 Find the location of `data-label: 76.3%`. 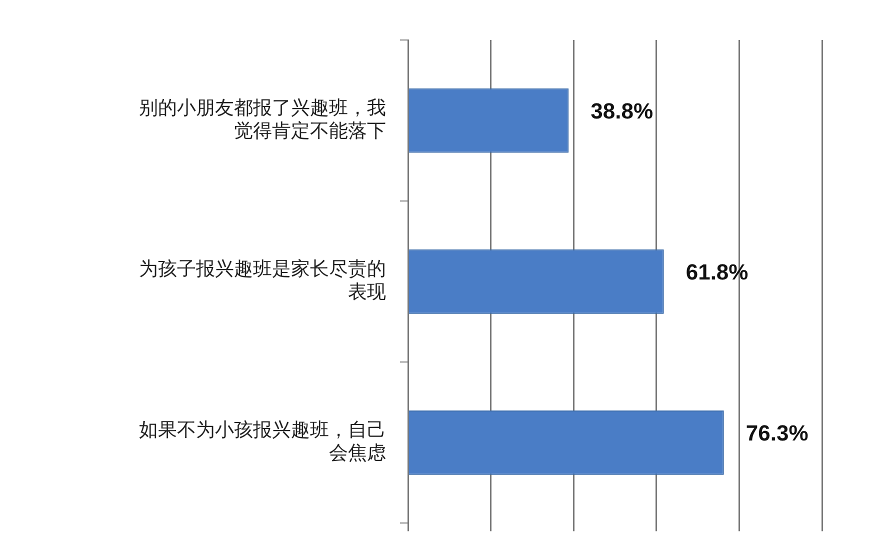

data-label: 76.3% is located at coordinates (777, 433).